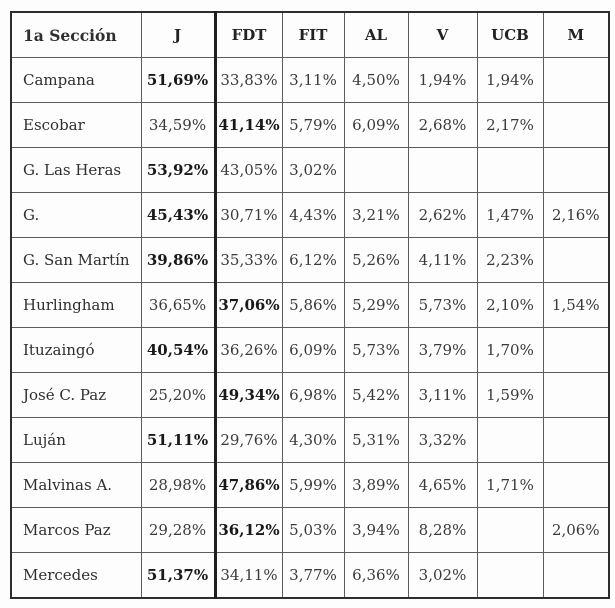 The height and width of the screenshot is (608, 615). I want to click on table-row: Luján 51,11% 29,76% 4,30% 5,31% 3,32%, so click(310, 440).